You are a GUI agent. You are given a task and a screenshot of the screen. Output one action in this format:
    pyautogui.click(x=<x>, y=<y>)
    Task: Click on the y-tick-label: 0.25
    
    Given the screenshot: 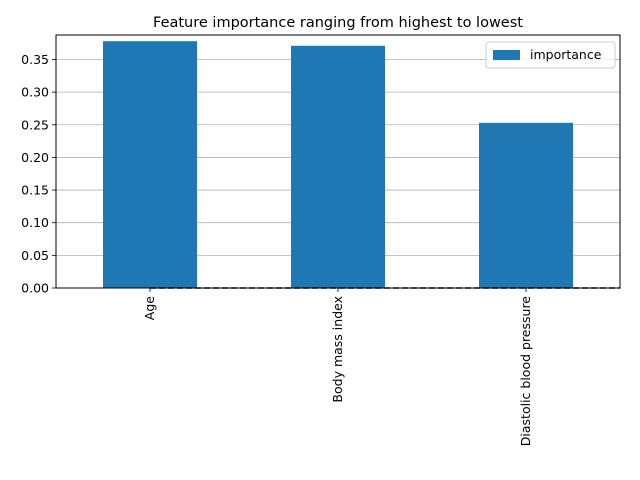 What is the action you would take?
    pyautogui.click(x=35, y=124)
    